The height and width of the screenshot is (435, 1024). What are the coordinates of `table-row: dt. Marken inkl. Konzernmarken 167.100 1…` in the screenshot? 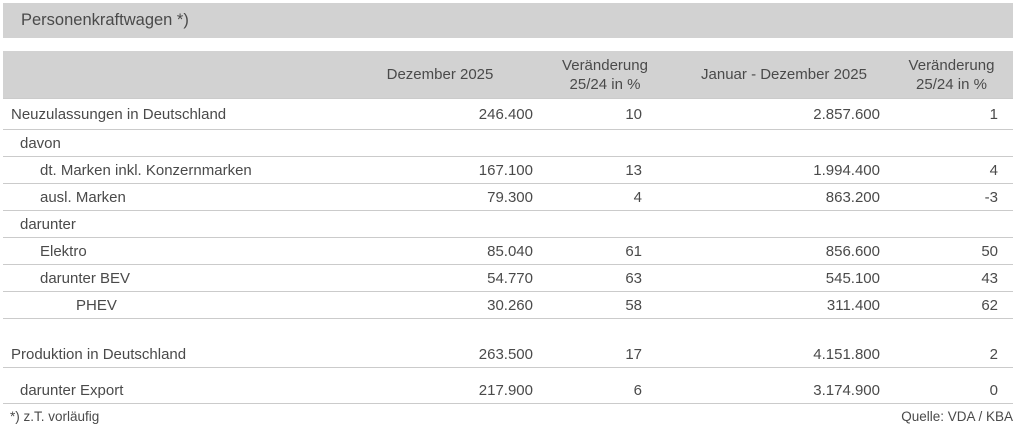 It's located at (508, 170).